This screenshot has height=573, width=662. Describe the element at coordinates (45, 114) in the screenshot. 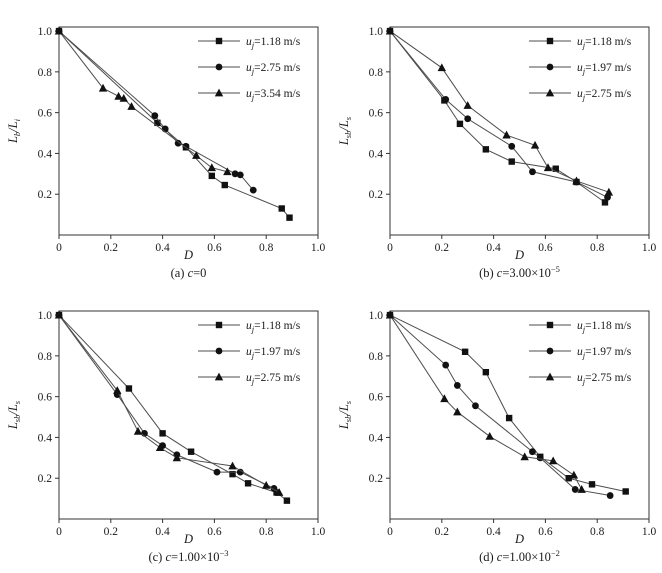

I see `y-tick-label: 0.6` at that location.